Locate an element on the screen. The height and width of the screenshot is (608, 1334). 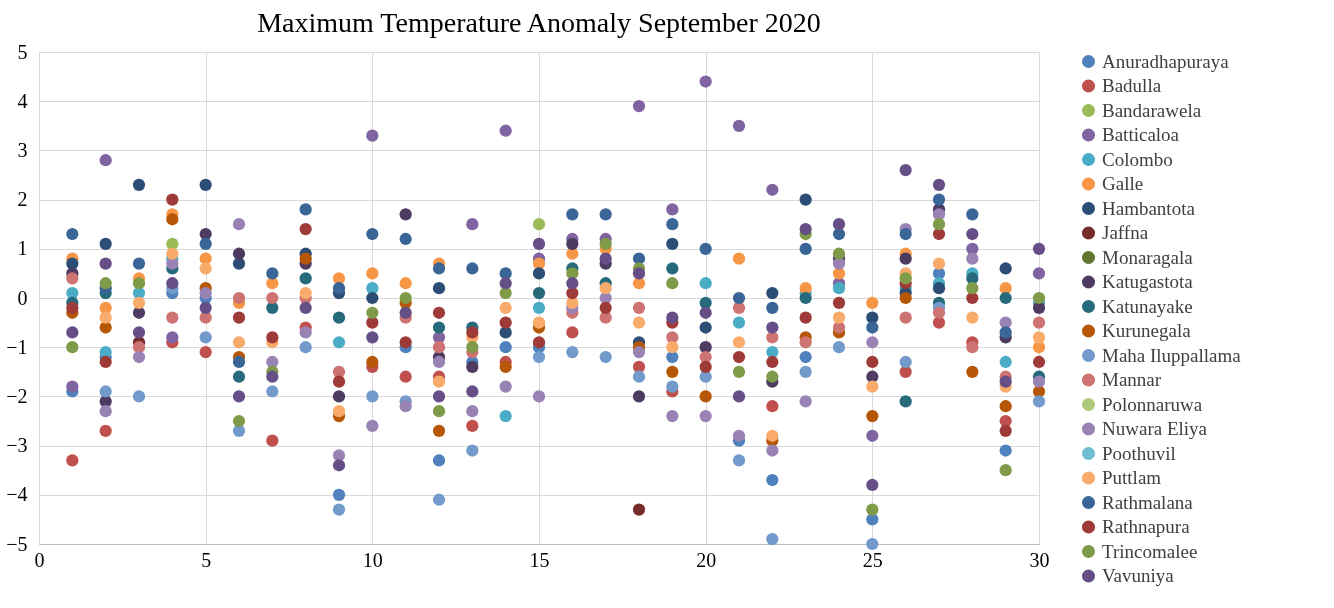
legend-label: Colombo is located at coordinates (1137, 159).